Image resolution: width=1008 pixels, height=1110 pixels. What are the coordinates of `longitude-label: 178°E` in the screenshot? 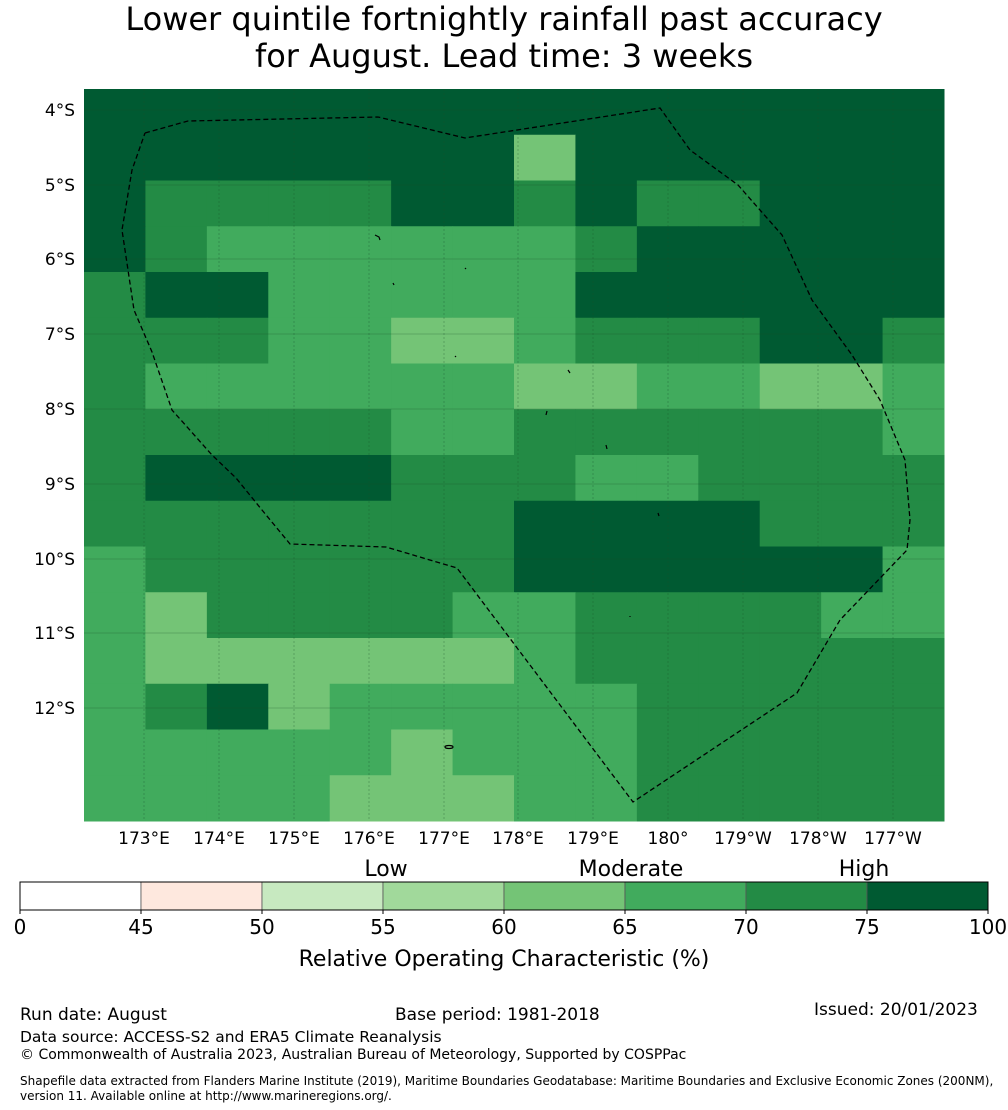 It's located at (518, 839).